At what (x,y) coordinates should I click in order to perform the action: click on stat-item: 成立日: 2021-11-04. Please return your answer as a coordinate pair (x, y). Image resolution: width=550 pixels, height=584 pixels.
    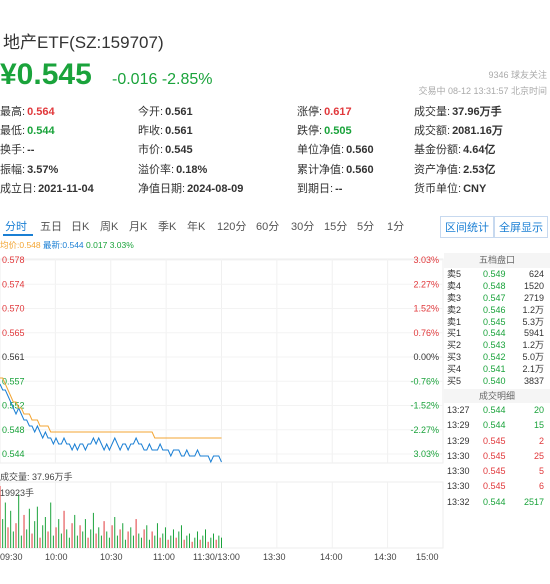
    Looking at the image, I should click on (47, 188).